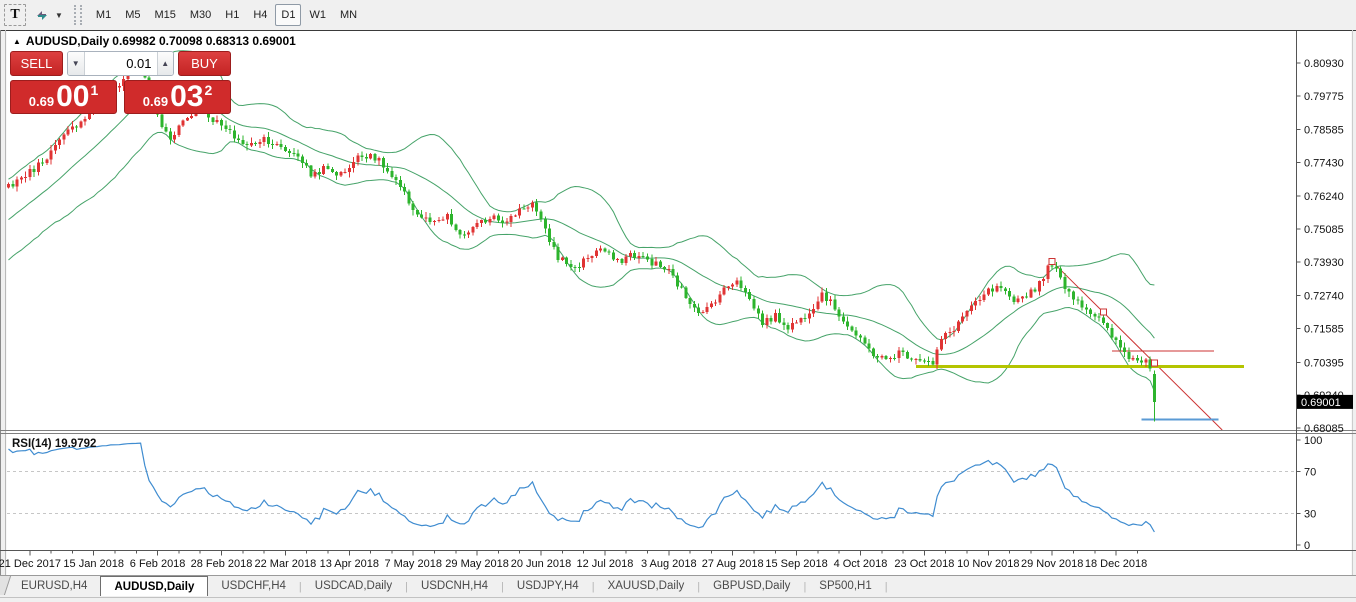 The height and width of the screenshot is (602, 1356). I want to click on chart-title-symbol: AUDUSD,Daily, so click(67, 41).